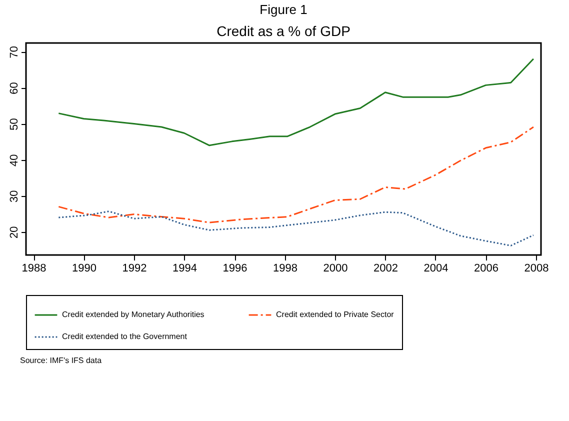  What do you see at coordinates (14, 232) in the screenshot?
I see `y-tick-label: 20` at bounding box center [14, 232].